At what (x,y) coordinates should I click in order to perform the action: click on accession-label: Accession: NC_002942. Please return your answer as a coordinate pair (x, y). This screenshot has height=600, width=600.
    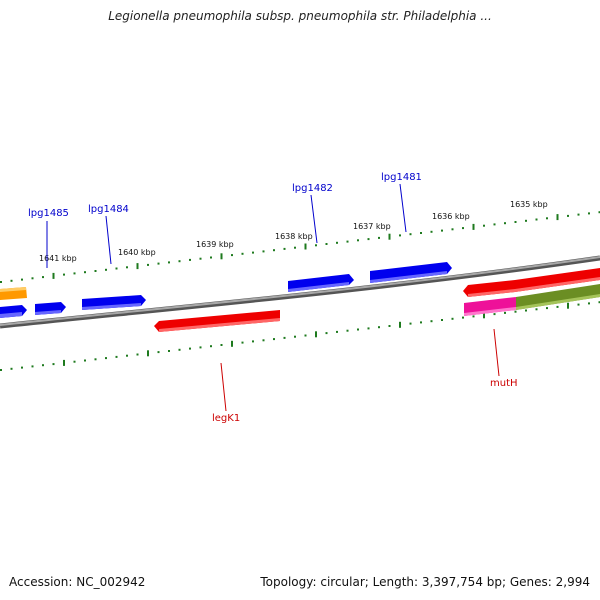
    Looking at the image, I should click on (77, 582).